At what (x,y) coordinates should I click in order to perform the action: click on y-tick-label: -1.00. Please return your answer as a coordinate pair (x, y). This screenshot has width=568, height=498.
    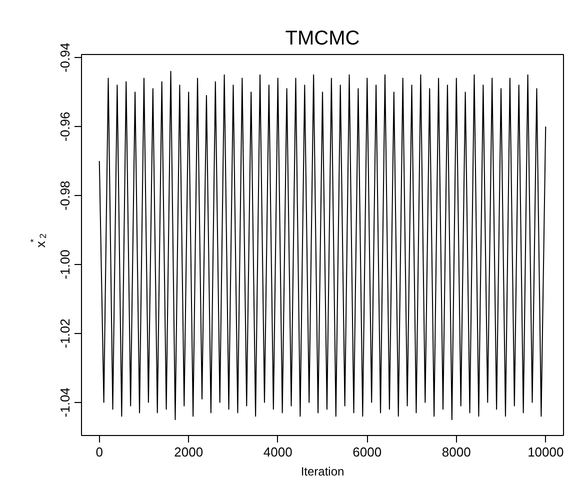
    Looking at the image, I should click on (65, 265).